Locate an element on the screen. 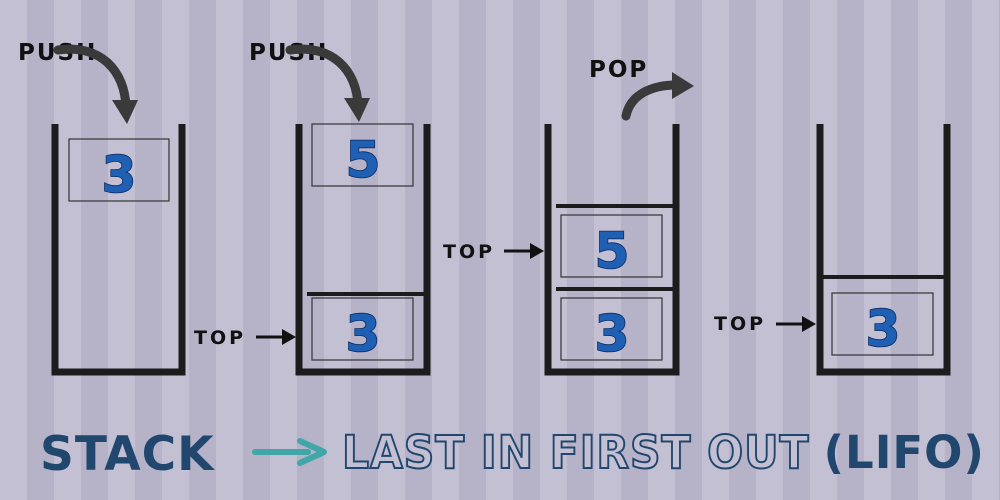  title-stack: STACK is located at coordinates (127, 454).